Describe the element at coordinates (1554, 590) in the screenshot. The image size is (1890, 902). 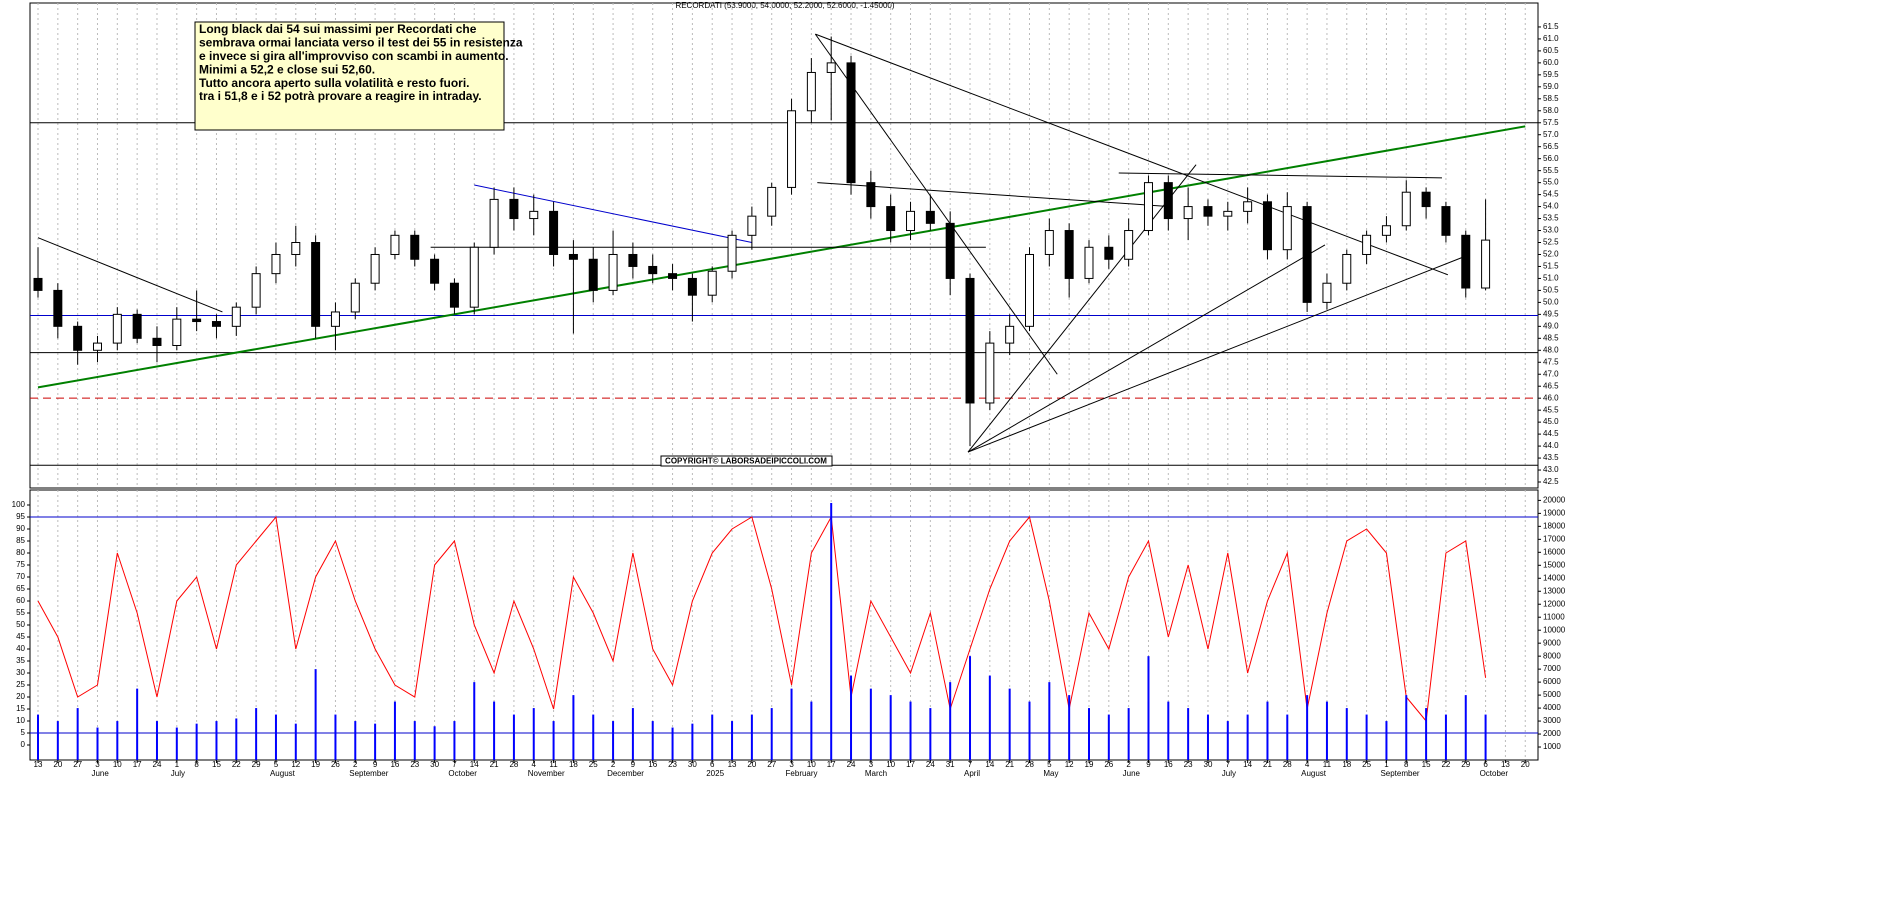
I see `y2-tick-label: 13000` at that location.